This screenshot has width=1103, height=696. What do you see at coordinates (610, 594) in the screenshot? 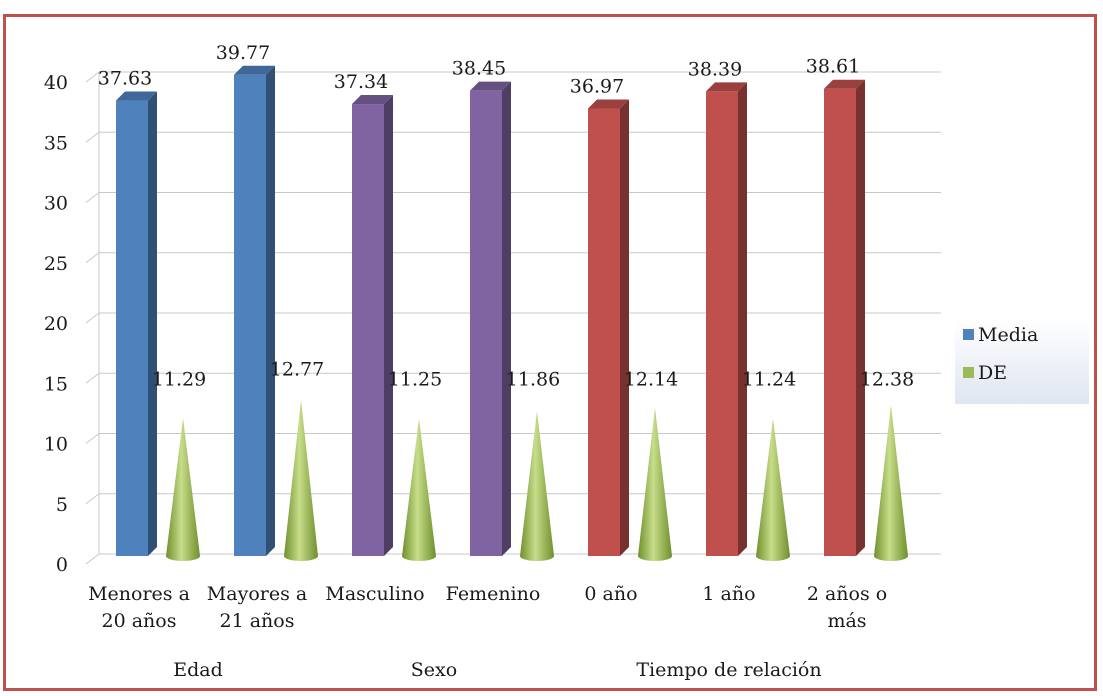
I see `x-category-label: 0 año` at bounding box center [610, 594].